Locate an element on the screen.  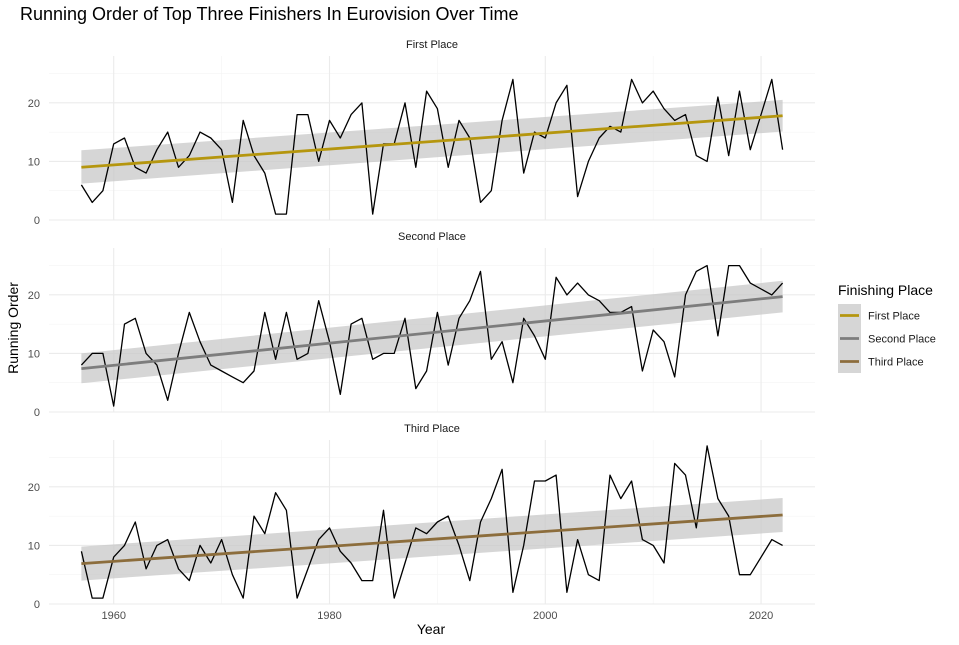
x-tick-label: 2000 is located at coordinates (545, 616).